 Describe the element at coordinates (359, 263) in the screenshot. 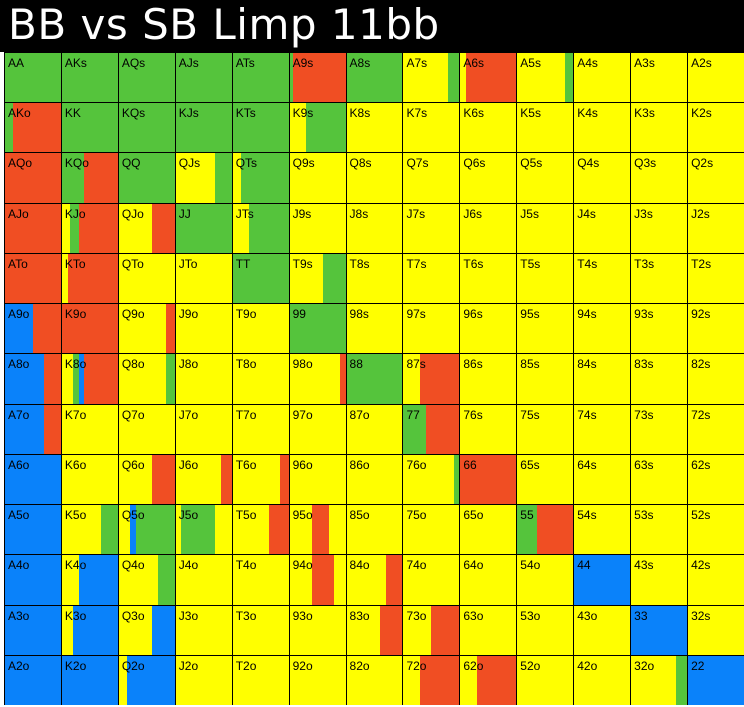

I see `hand-label: T8s` at that location.